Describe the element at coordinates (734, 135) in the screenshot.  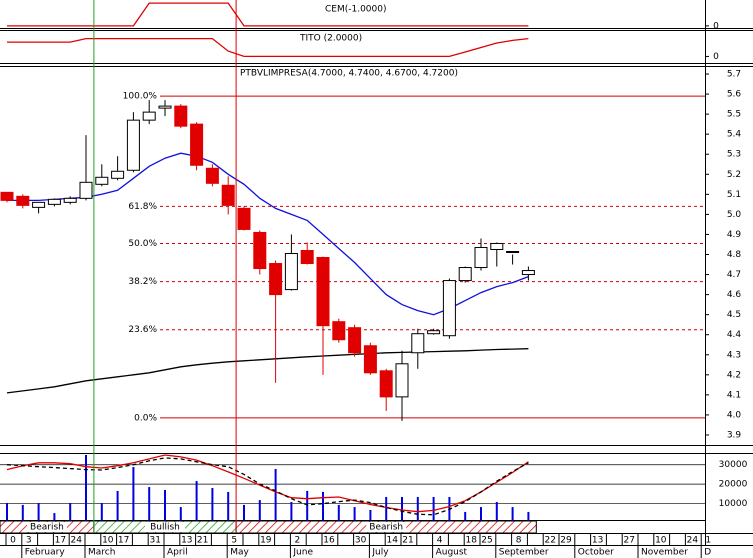
I see `y-tick-label: 5.4` at that location.